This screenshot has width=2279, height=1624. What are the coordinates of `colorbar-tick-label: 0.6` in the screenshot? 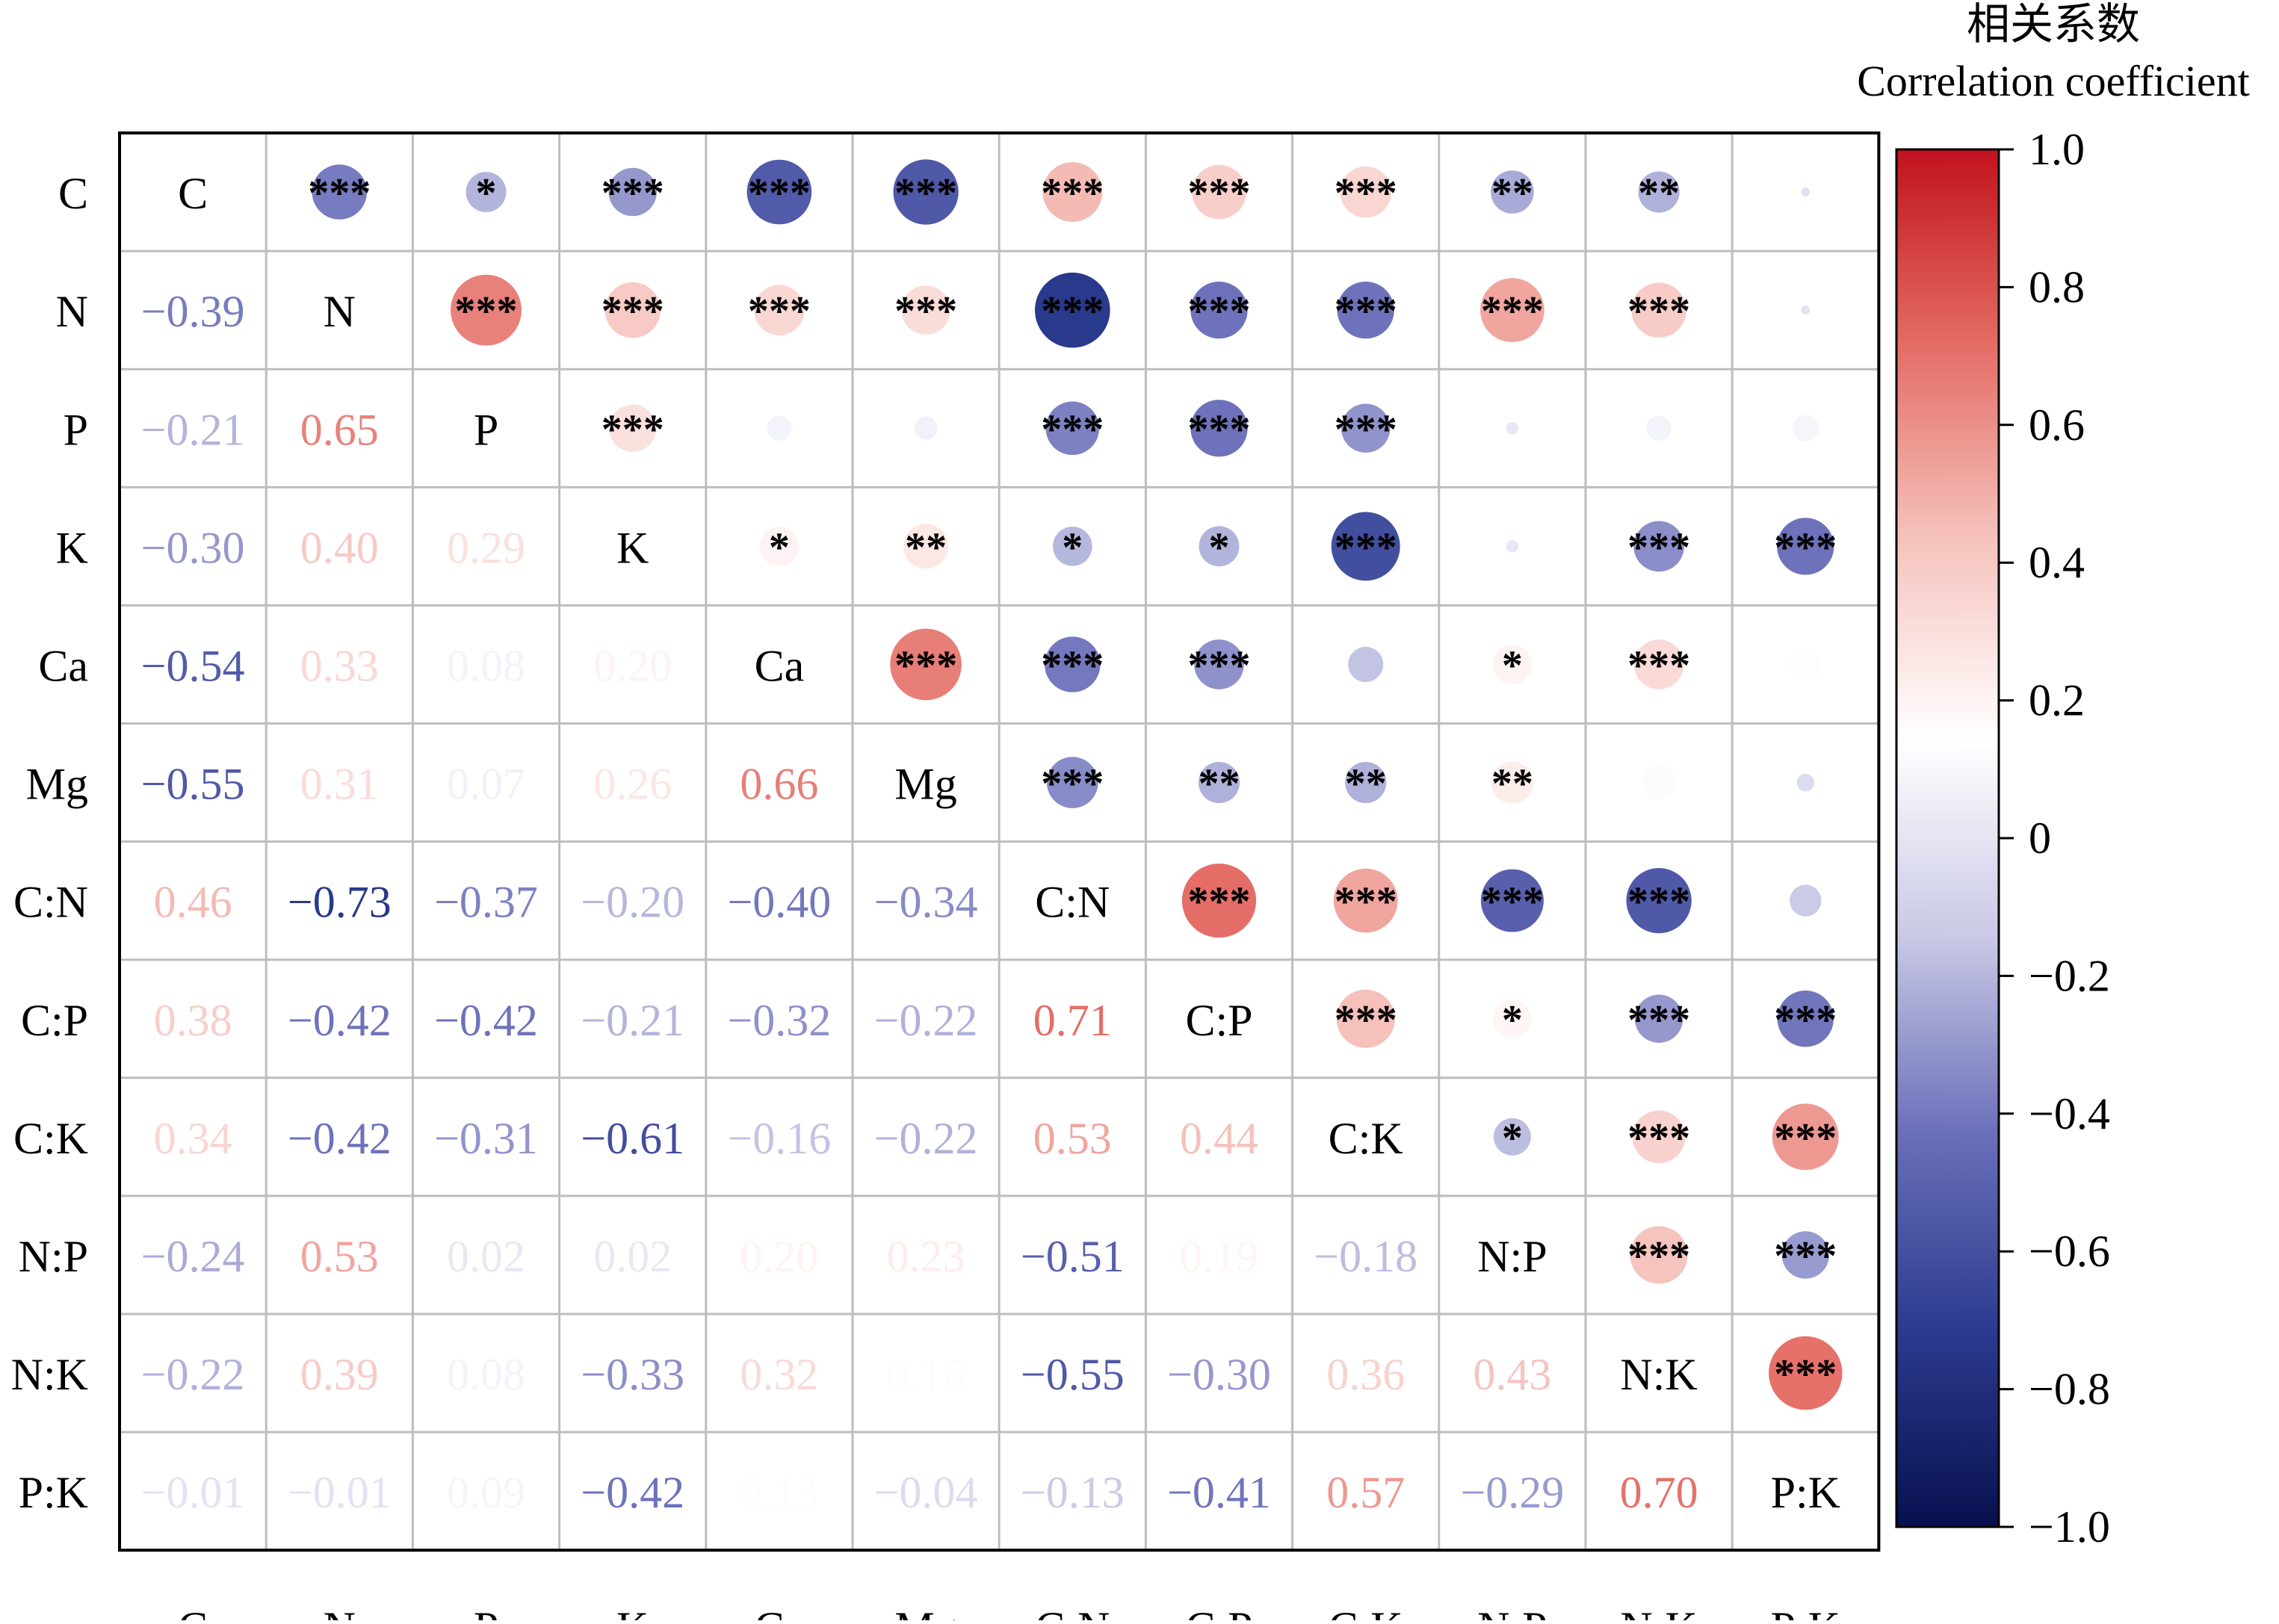 It's located at (2057, 425).